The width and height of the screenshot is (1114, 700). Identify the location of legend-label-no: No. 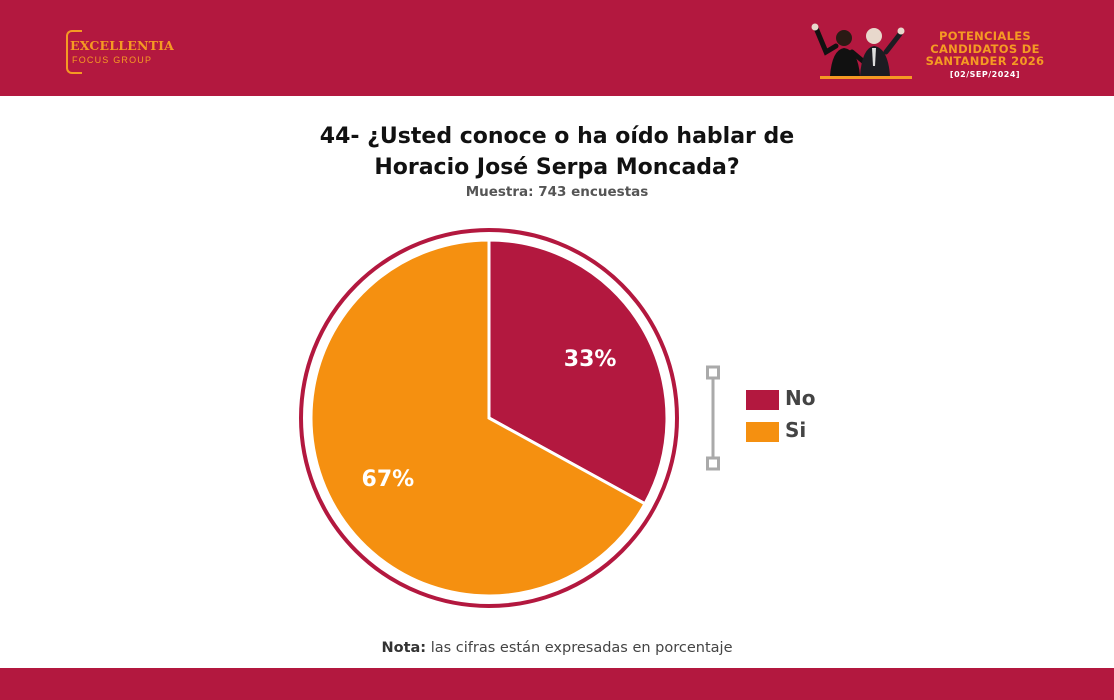
(800, 398).